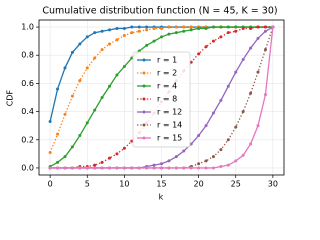  What do you see at coordinates (169, 112) in the screenshot?
I see `legend-label: r = 12` at bounding box center [169, 112].